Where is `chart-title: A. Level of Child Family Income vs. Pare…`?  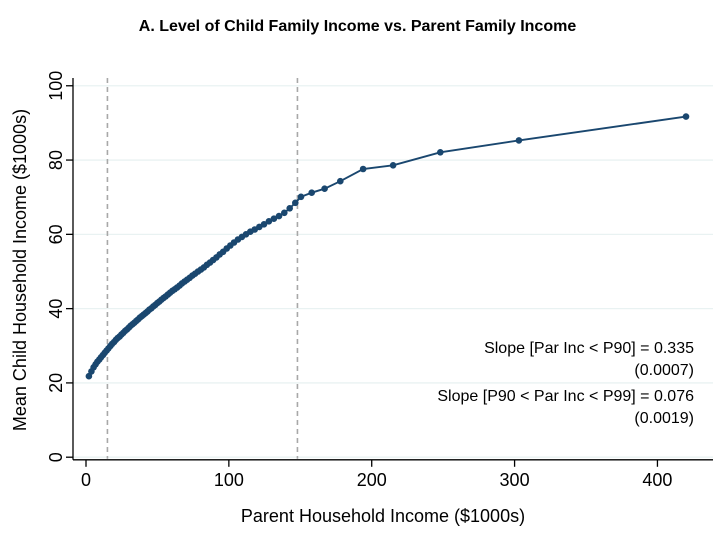
chart-title: A. Level of Child Family Income vs. Pare… is located at coordinates (357, 26).